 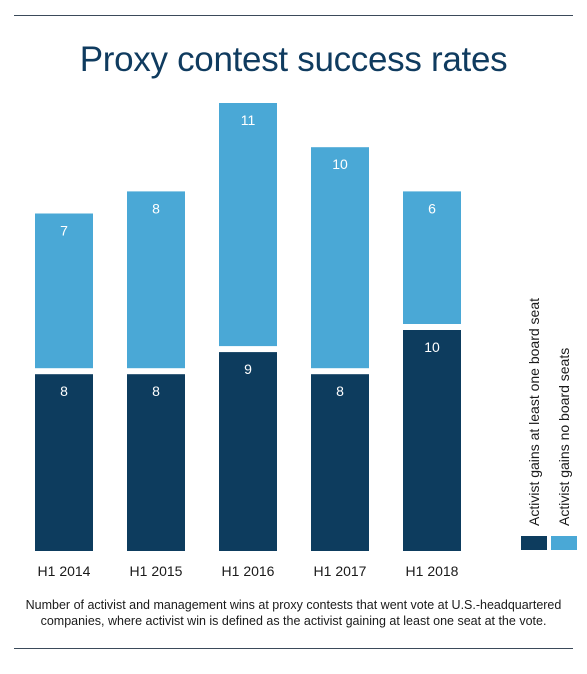 I want to click on data-label-h1-2015-series-2: 8, so click(x=156, y=208).